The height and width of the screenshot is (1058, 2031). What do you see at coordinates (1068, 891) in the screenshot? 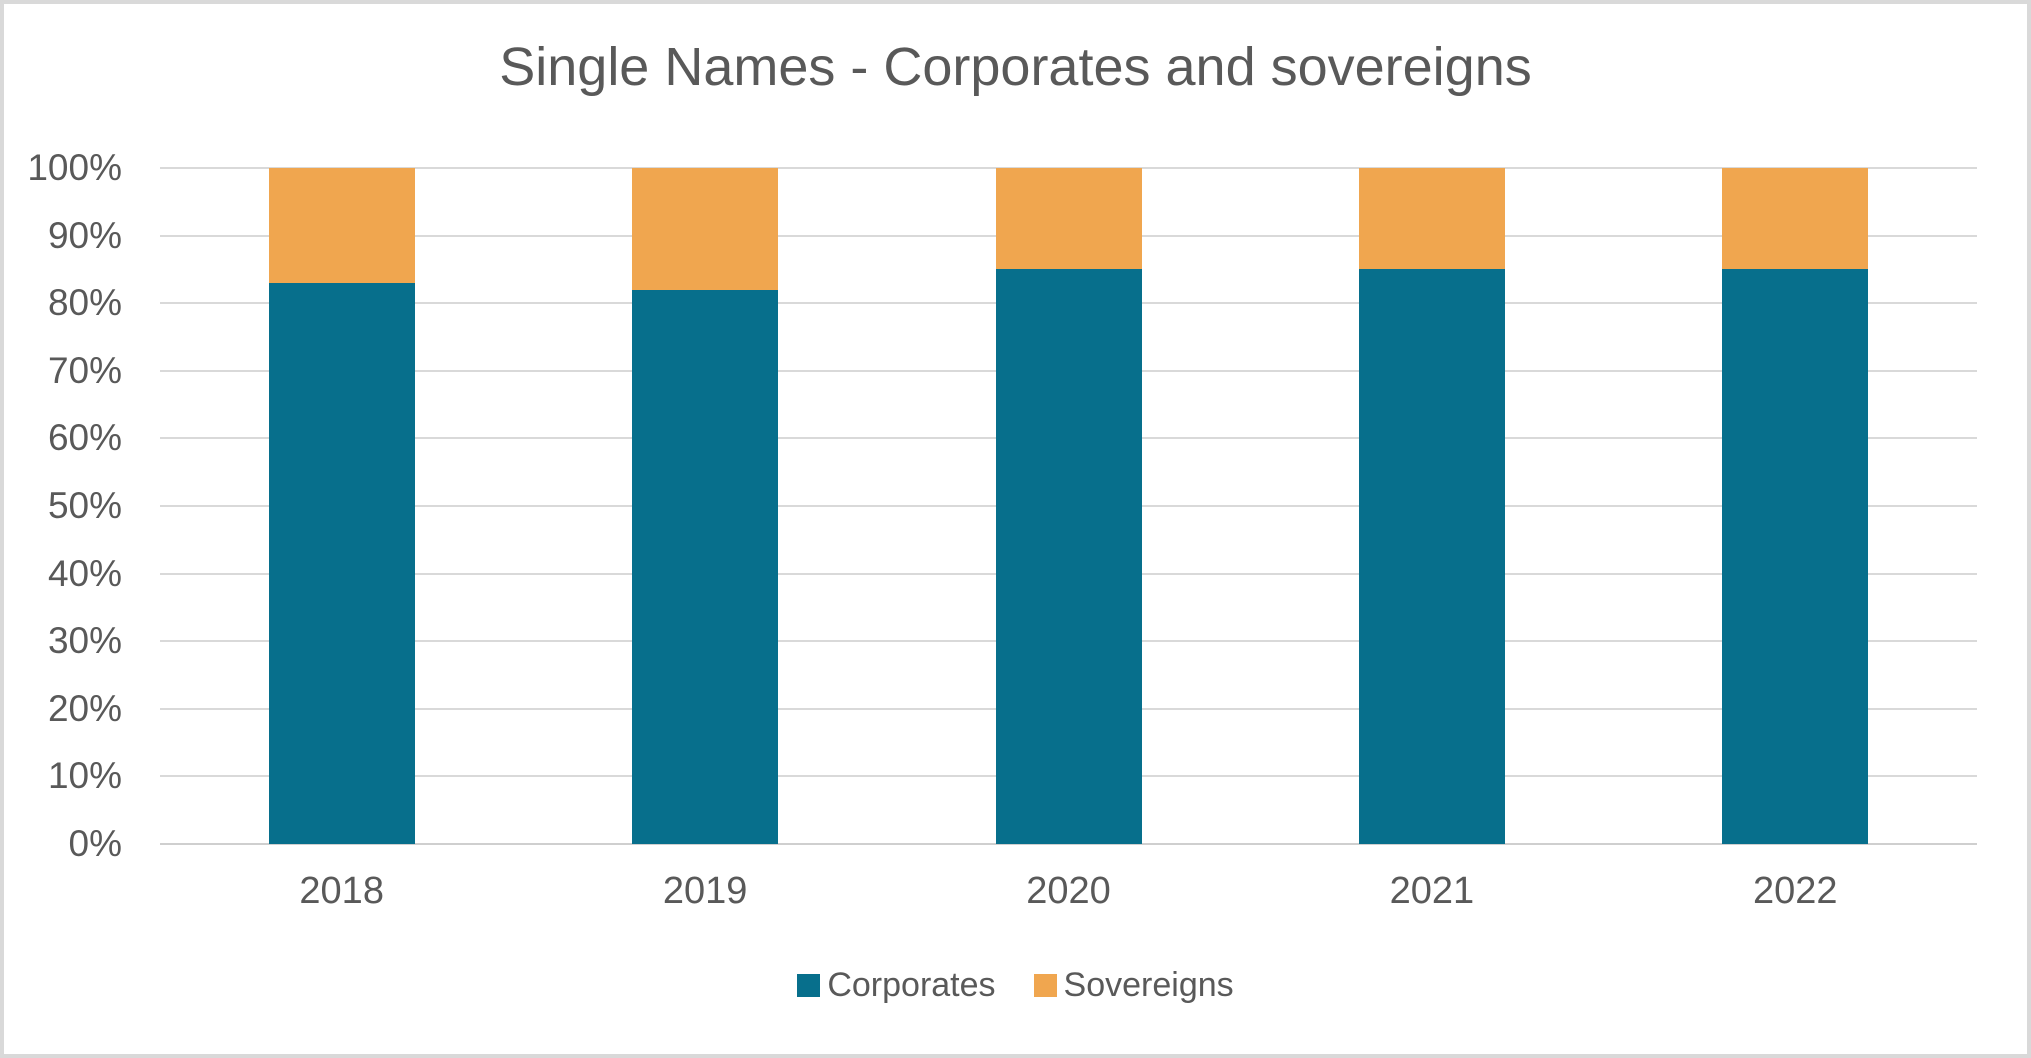
I see `x-tick-label-2020: 2020` at bounding box center [1068, 891].